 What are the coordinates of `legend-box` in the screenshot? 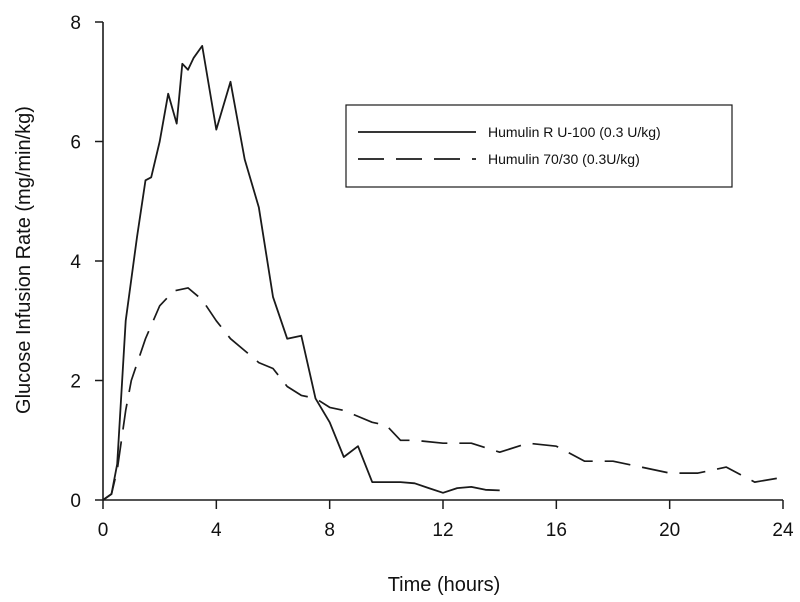 It's located at (539, 146).